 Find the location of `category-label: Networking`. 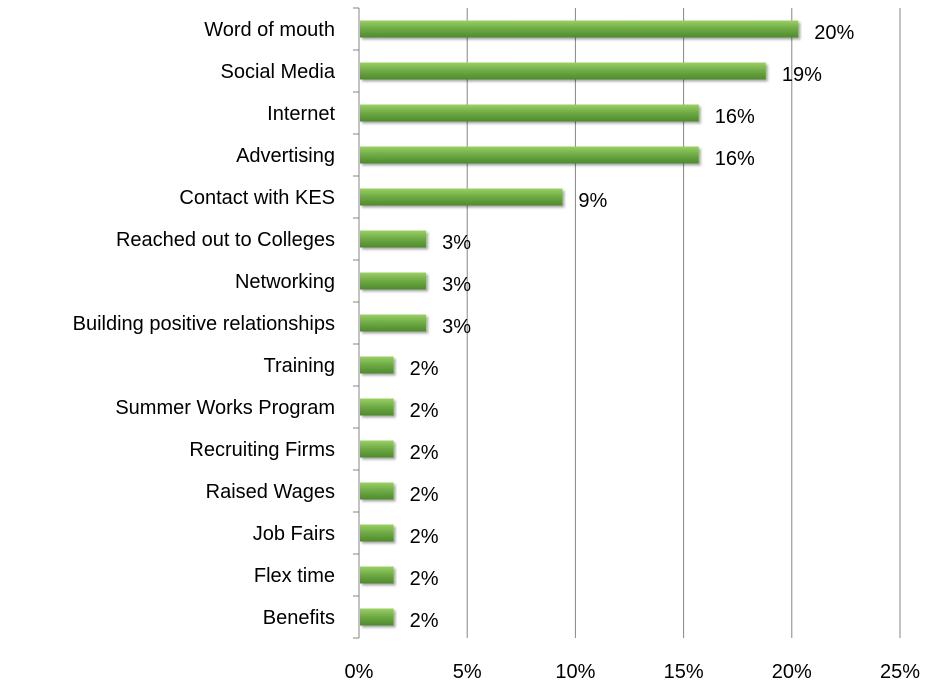

category-label: Networking is located at coordinates (285, 282).